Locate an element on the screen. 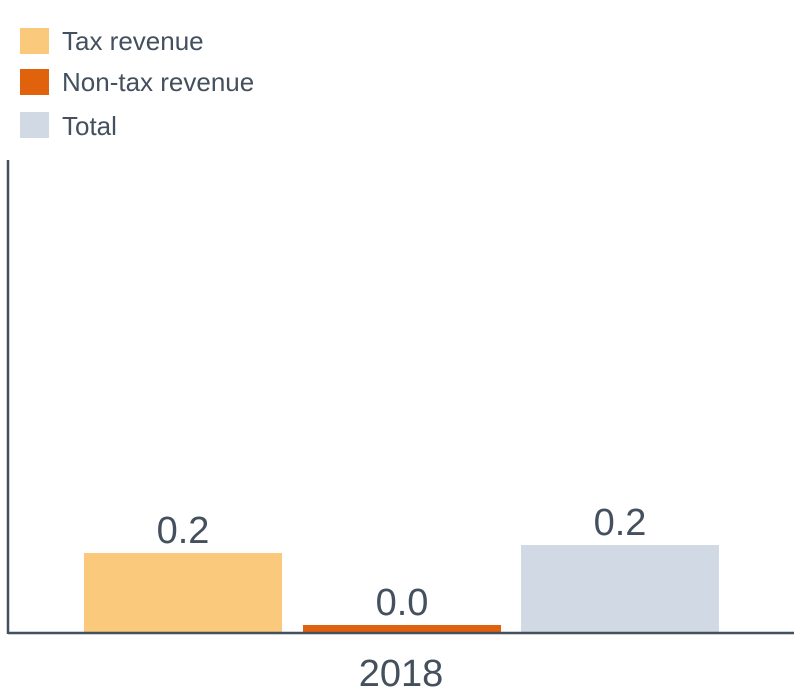  bars is located at coordinates (401, 589).